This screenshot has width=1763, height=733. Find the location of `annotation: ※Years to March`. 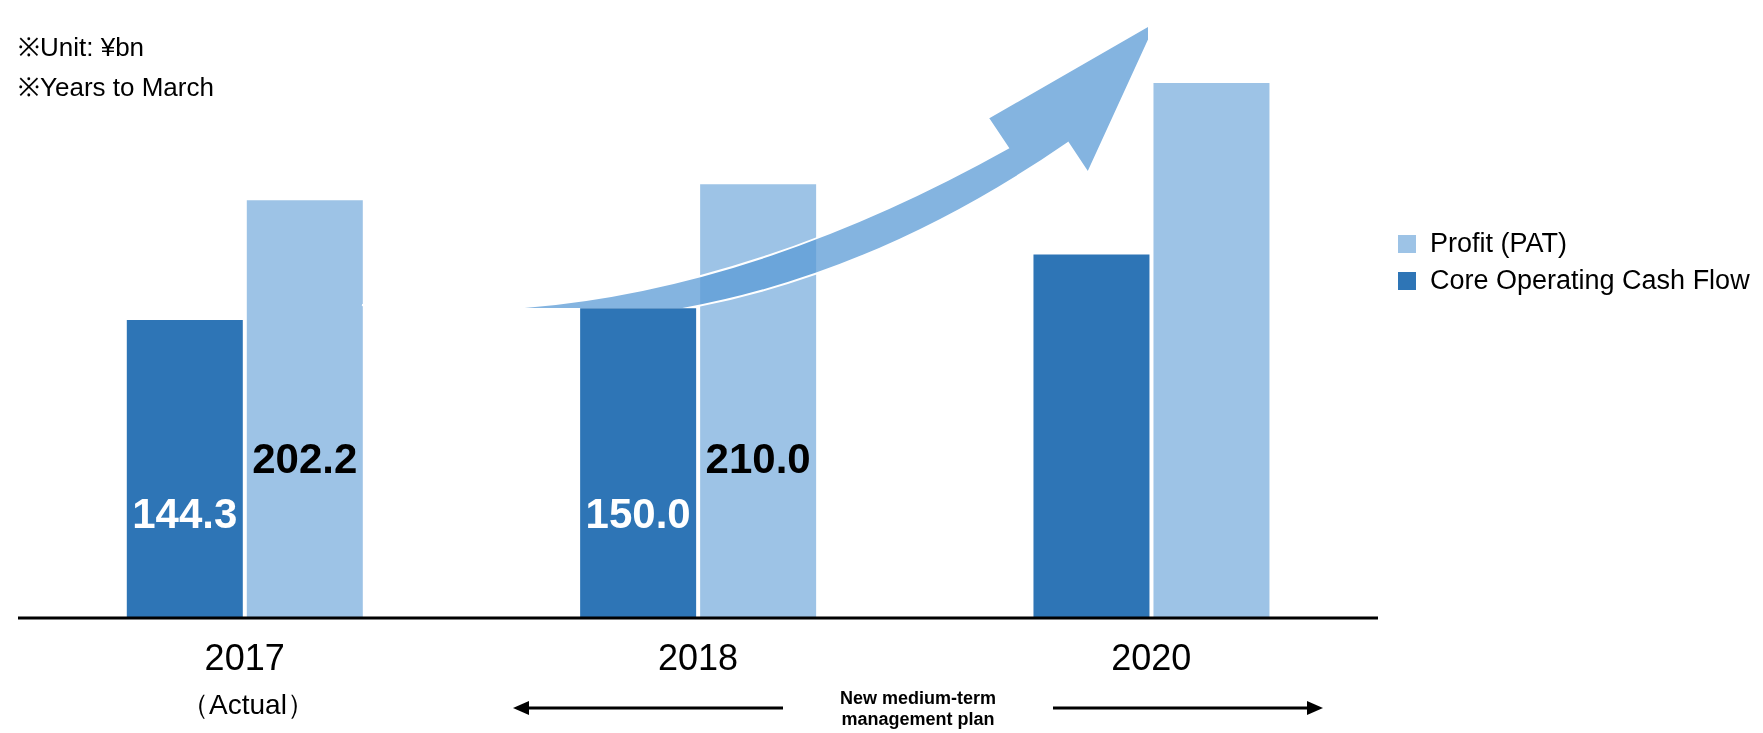

annotation: ※Years to March is located at coordinates (116, 87).